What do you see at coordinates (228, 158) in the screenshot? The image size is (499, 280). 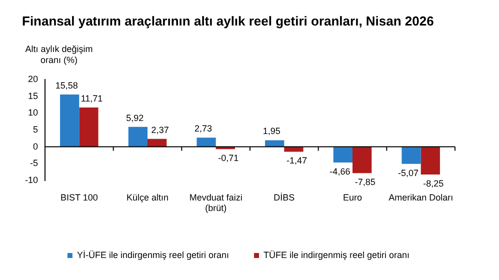 I see `data-label: -0,71` at bounding box center [228, 158].